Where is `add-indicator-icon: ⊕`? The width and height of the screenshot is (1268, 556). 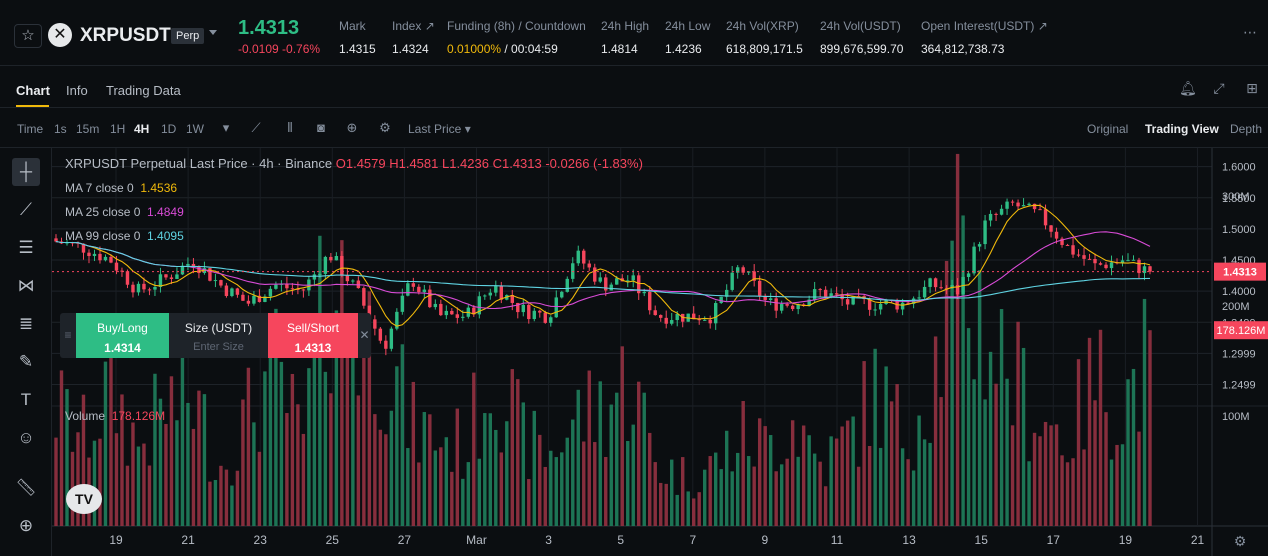 add-indicator-icon: ⊕ is located at coordinates (352, 127).